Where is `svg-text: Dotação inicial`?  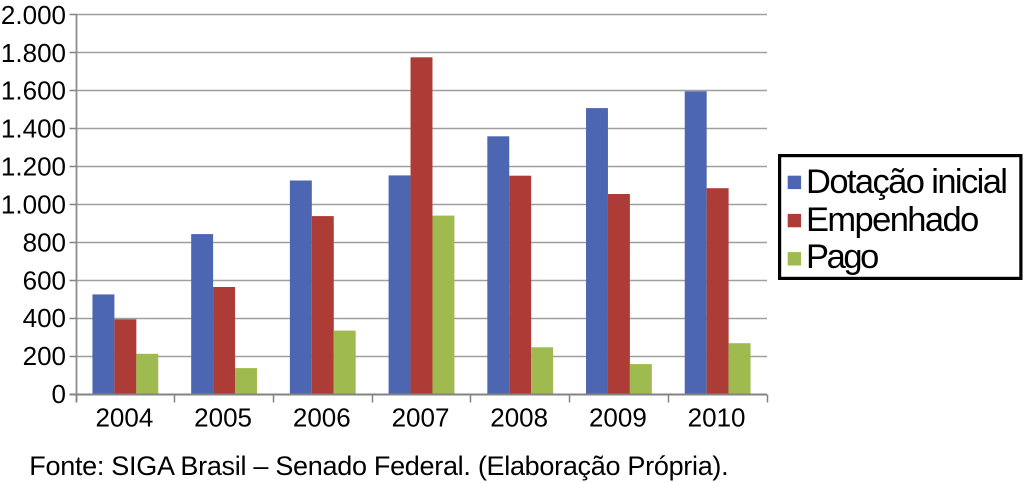 svg-text: Dotação inicial is located at coordinates (906, 182).